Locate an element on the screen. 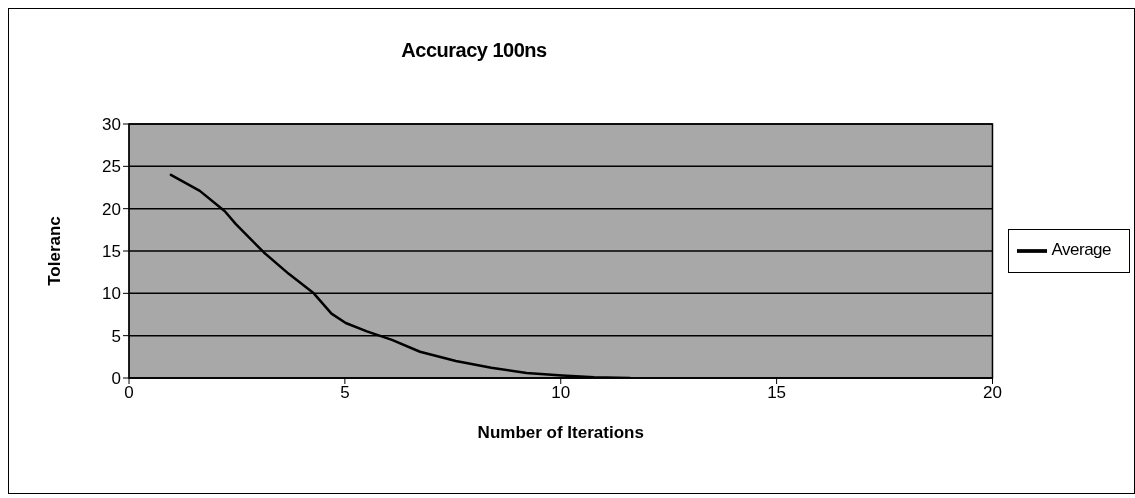 The image size is (1135, 498). x-tick-label: 5 is located at coordinates (345, 393).